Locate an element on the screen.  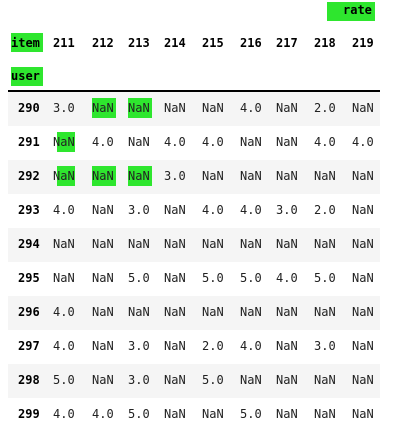
rate-highlight is located at coordinates (351, 11).